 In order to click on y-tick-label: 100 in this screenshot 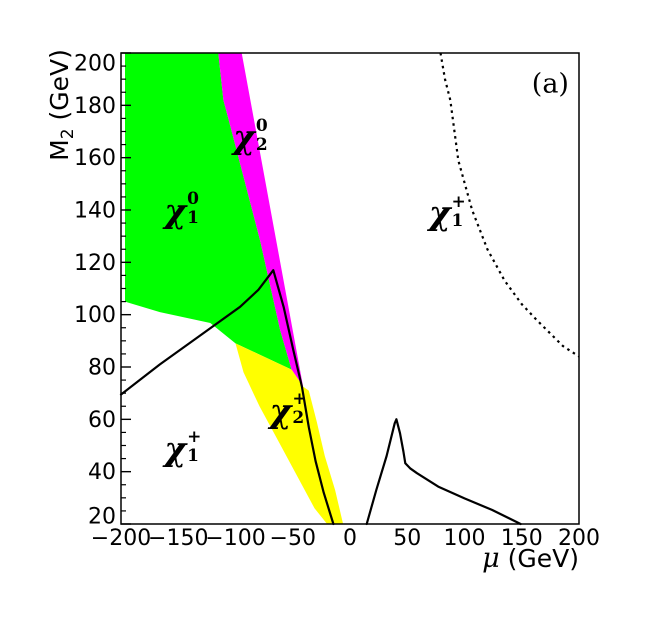, I will do `click(95, 315)`.